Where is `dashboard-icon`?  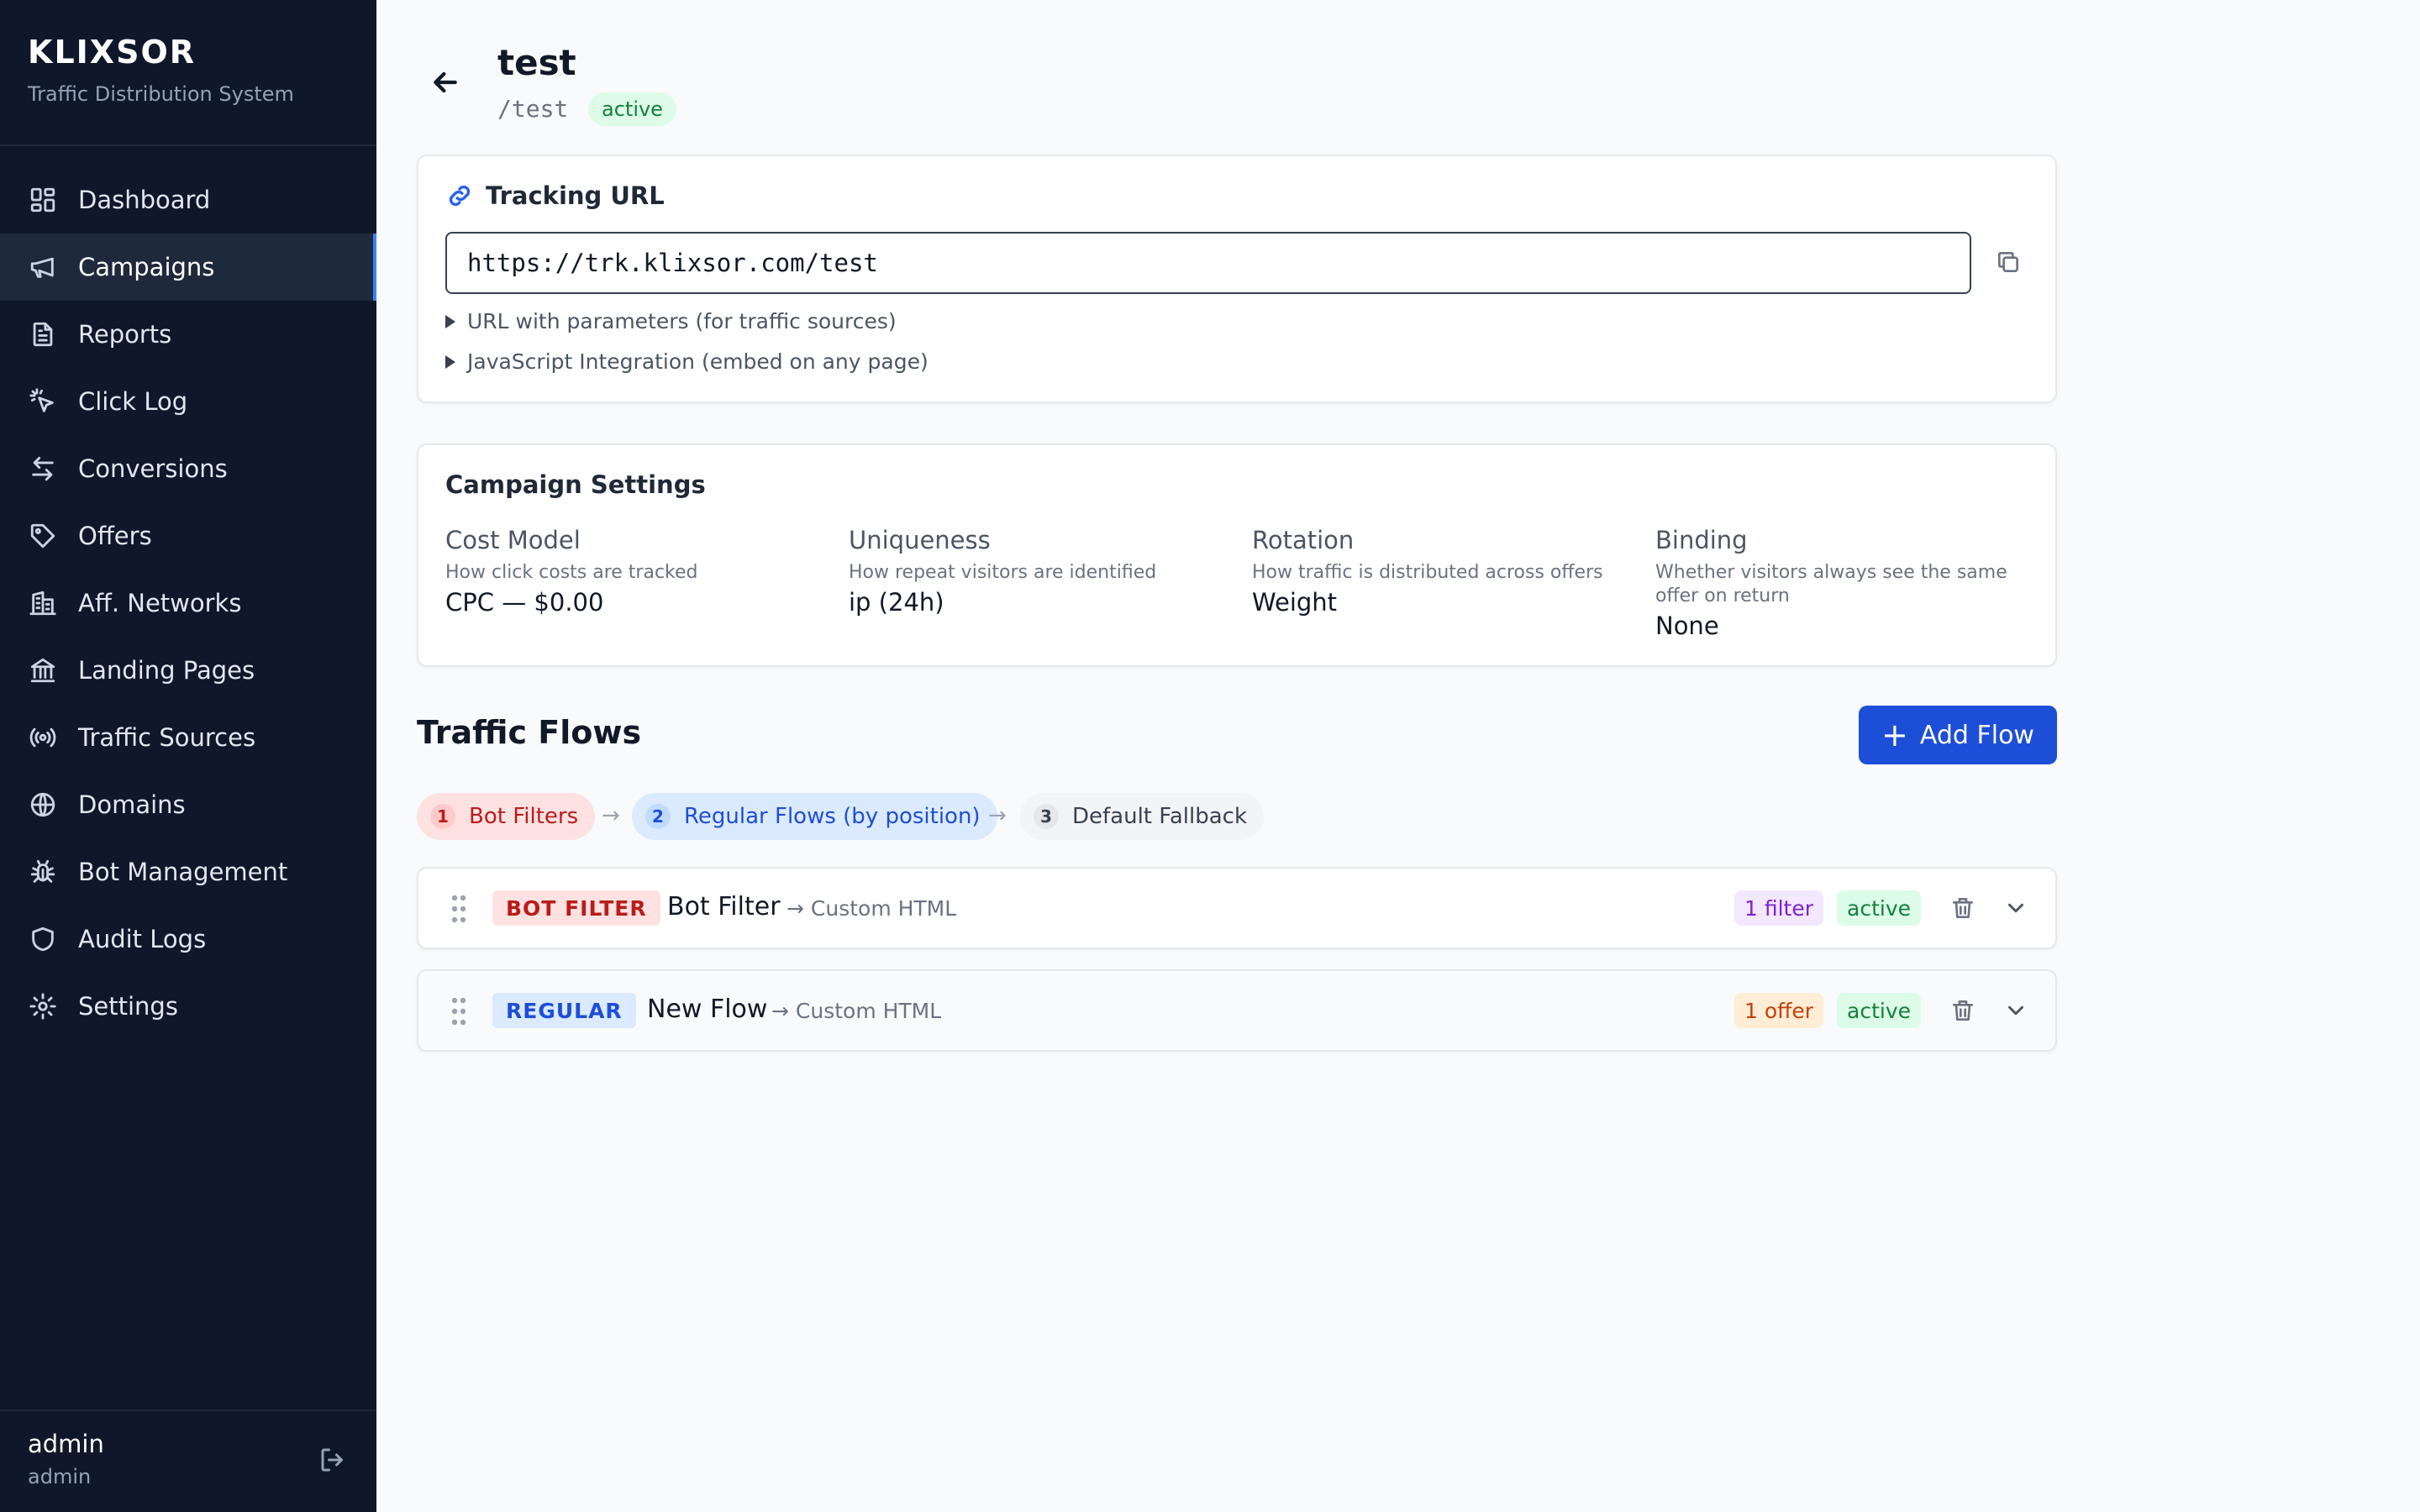
dashboard-icon is located at coordinates (43, 200).